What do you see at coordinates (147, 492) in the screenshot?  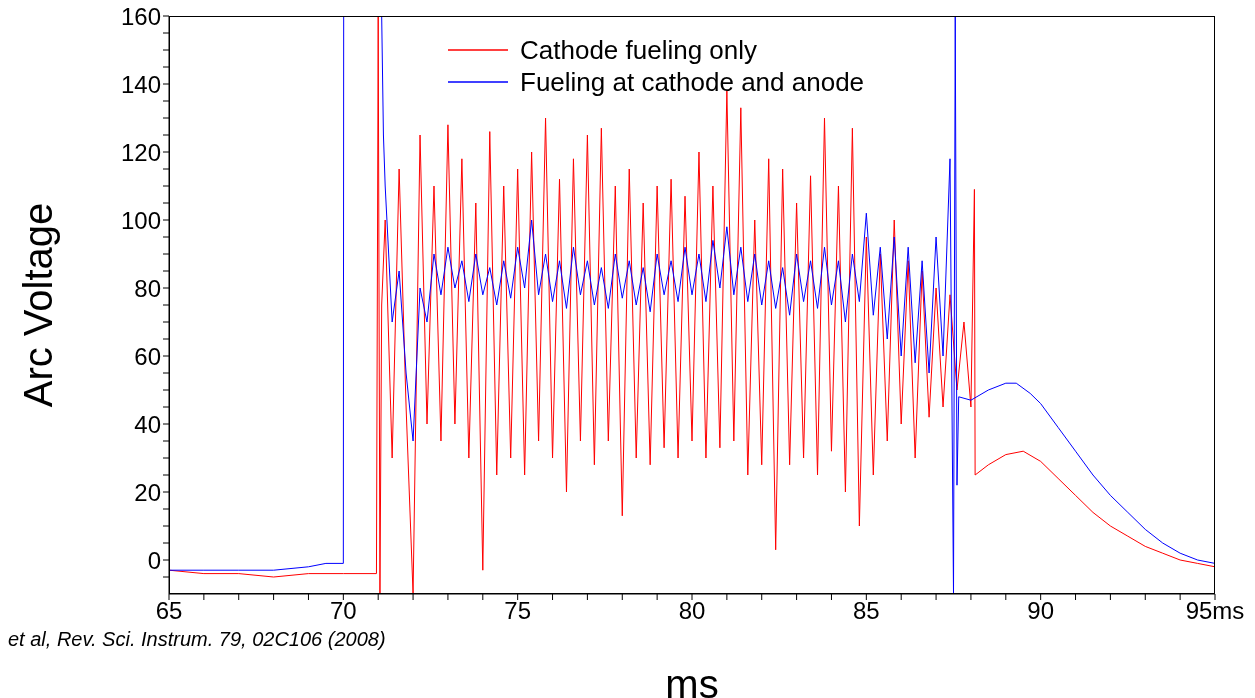 I see `y-tick-label: 20` at bounding box center [147, 492].